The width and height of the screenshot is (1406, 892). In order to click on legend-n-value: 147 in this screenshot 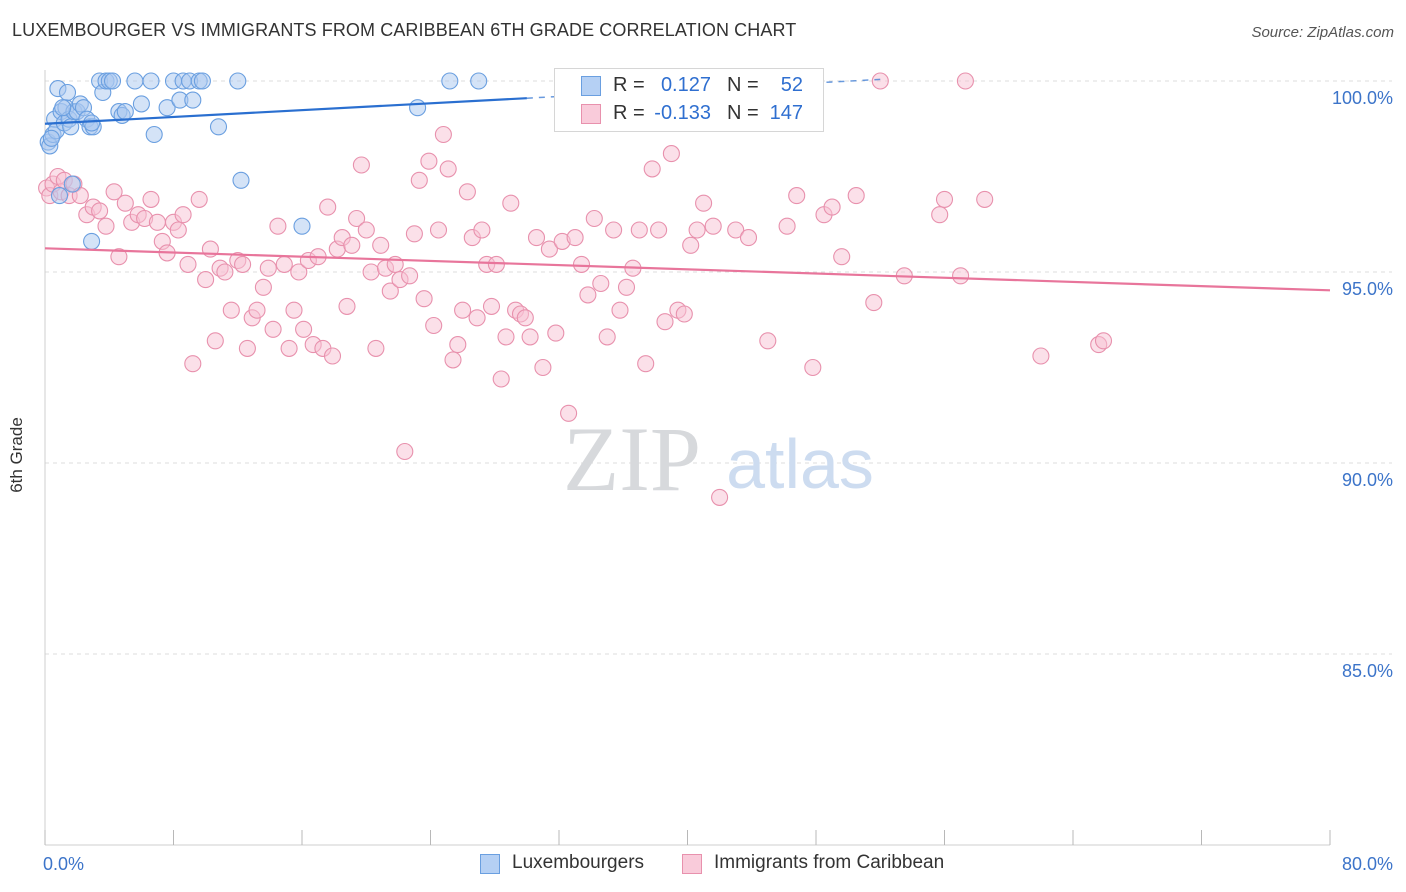, I will do `click(786, 113)`.